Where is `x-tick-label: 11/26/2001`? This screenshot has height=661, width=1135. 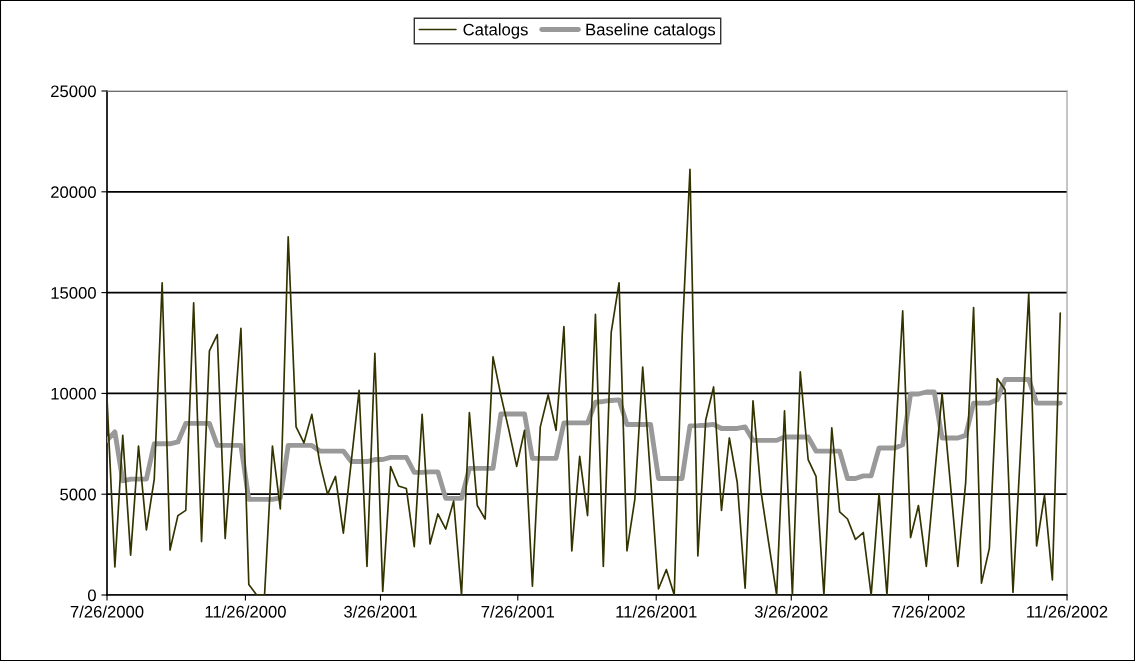
x-tick-label: 11/26/2001 is located at coordinates (656, 611).